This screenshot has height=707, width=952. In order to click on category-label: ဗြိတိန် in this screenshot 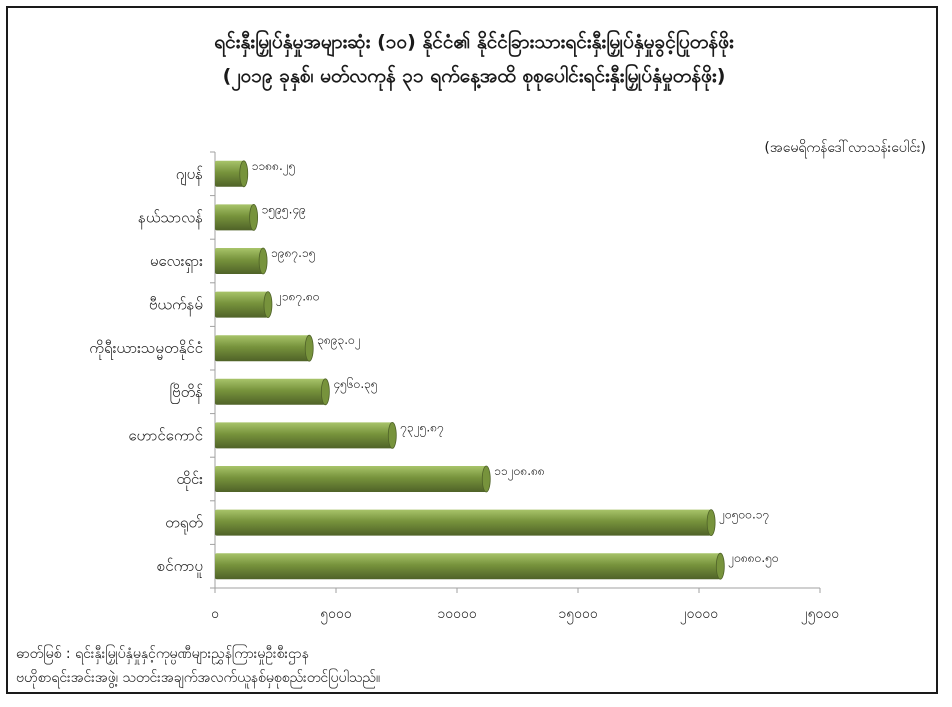, I will do `click(186, 393)`.